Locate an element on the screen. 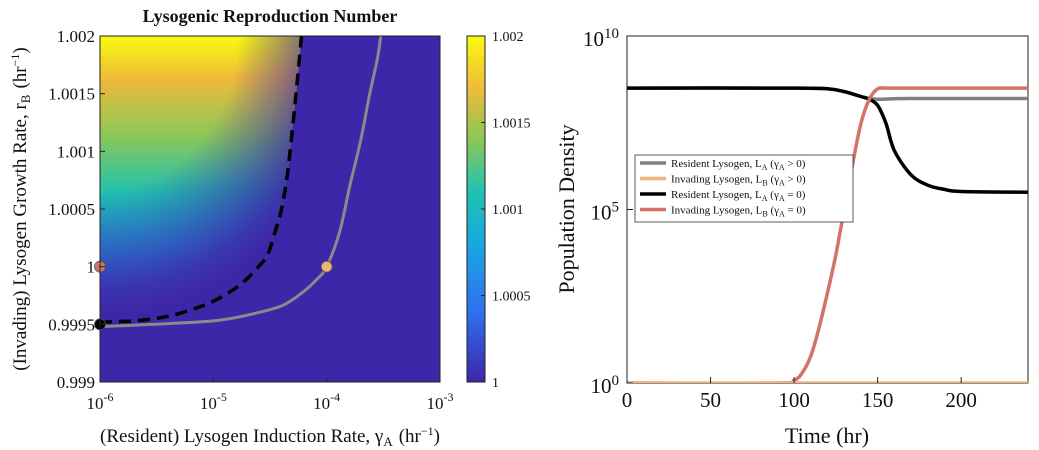  right-x-tick-label: 50 is located at coordinates (710, 400).